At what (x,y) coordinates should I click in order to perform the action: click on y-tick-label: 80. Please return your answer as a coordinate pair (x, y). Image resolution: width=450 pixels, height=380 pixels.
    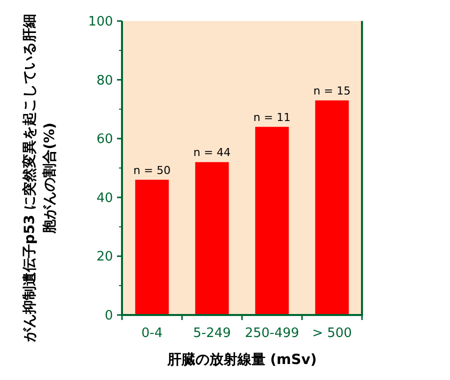
    Looking at the image, I should click on (104, 80).